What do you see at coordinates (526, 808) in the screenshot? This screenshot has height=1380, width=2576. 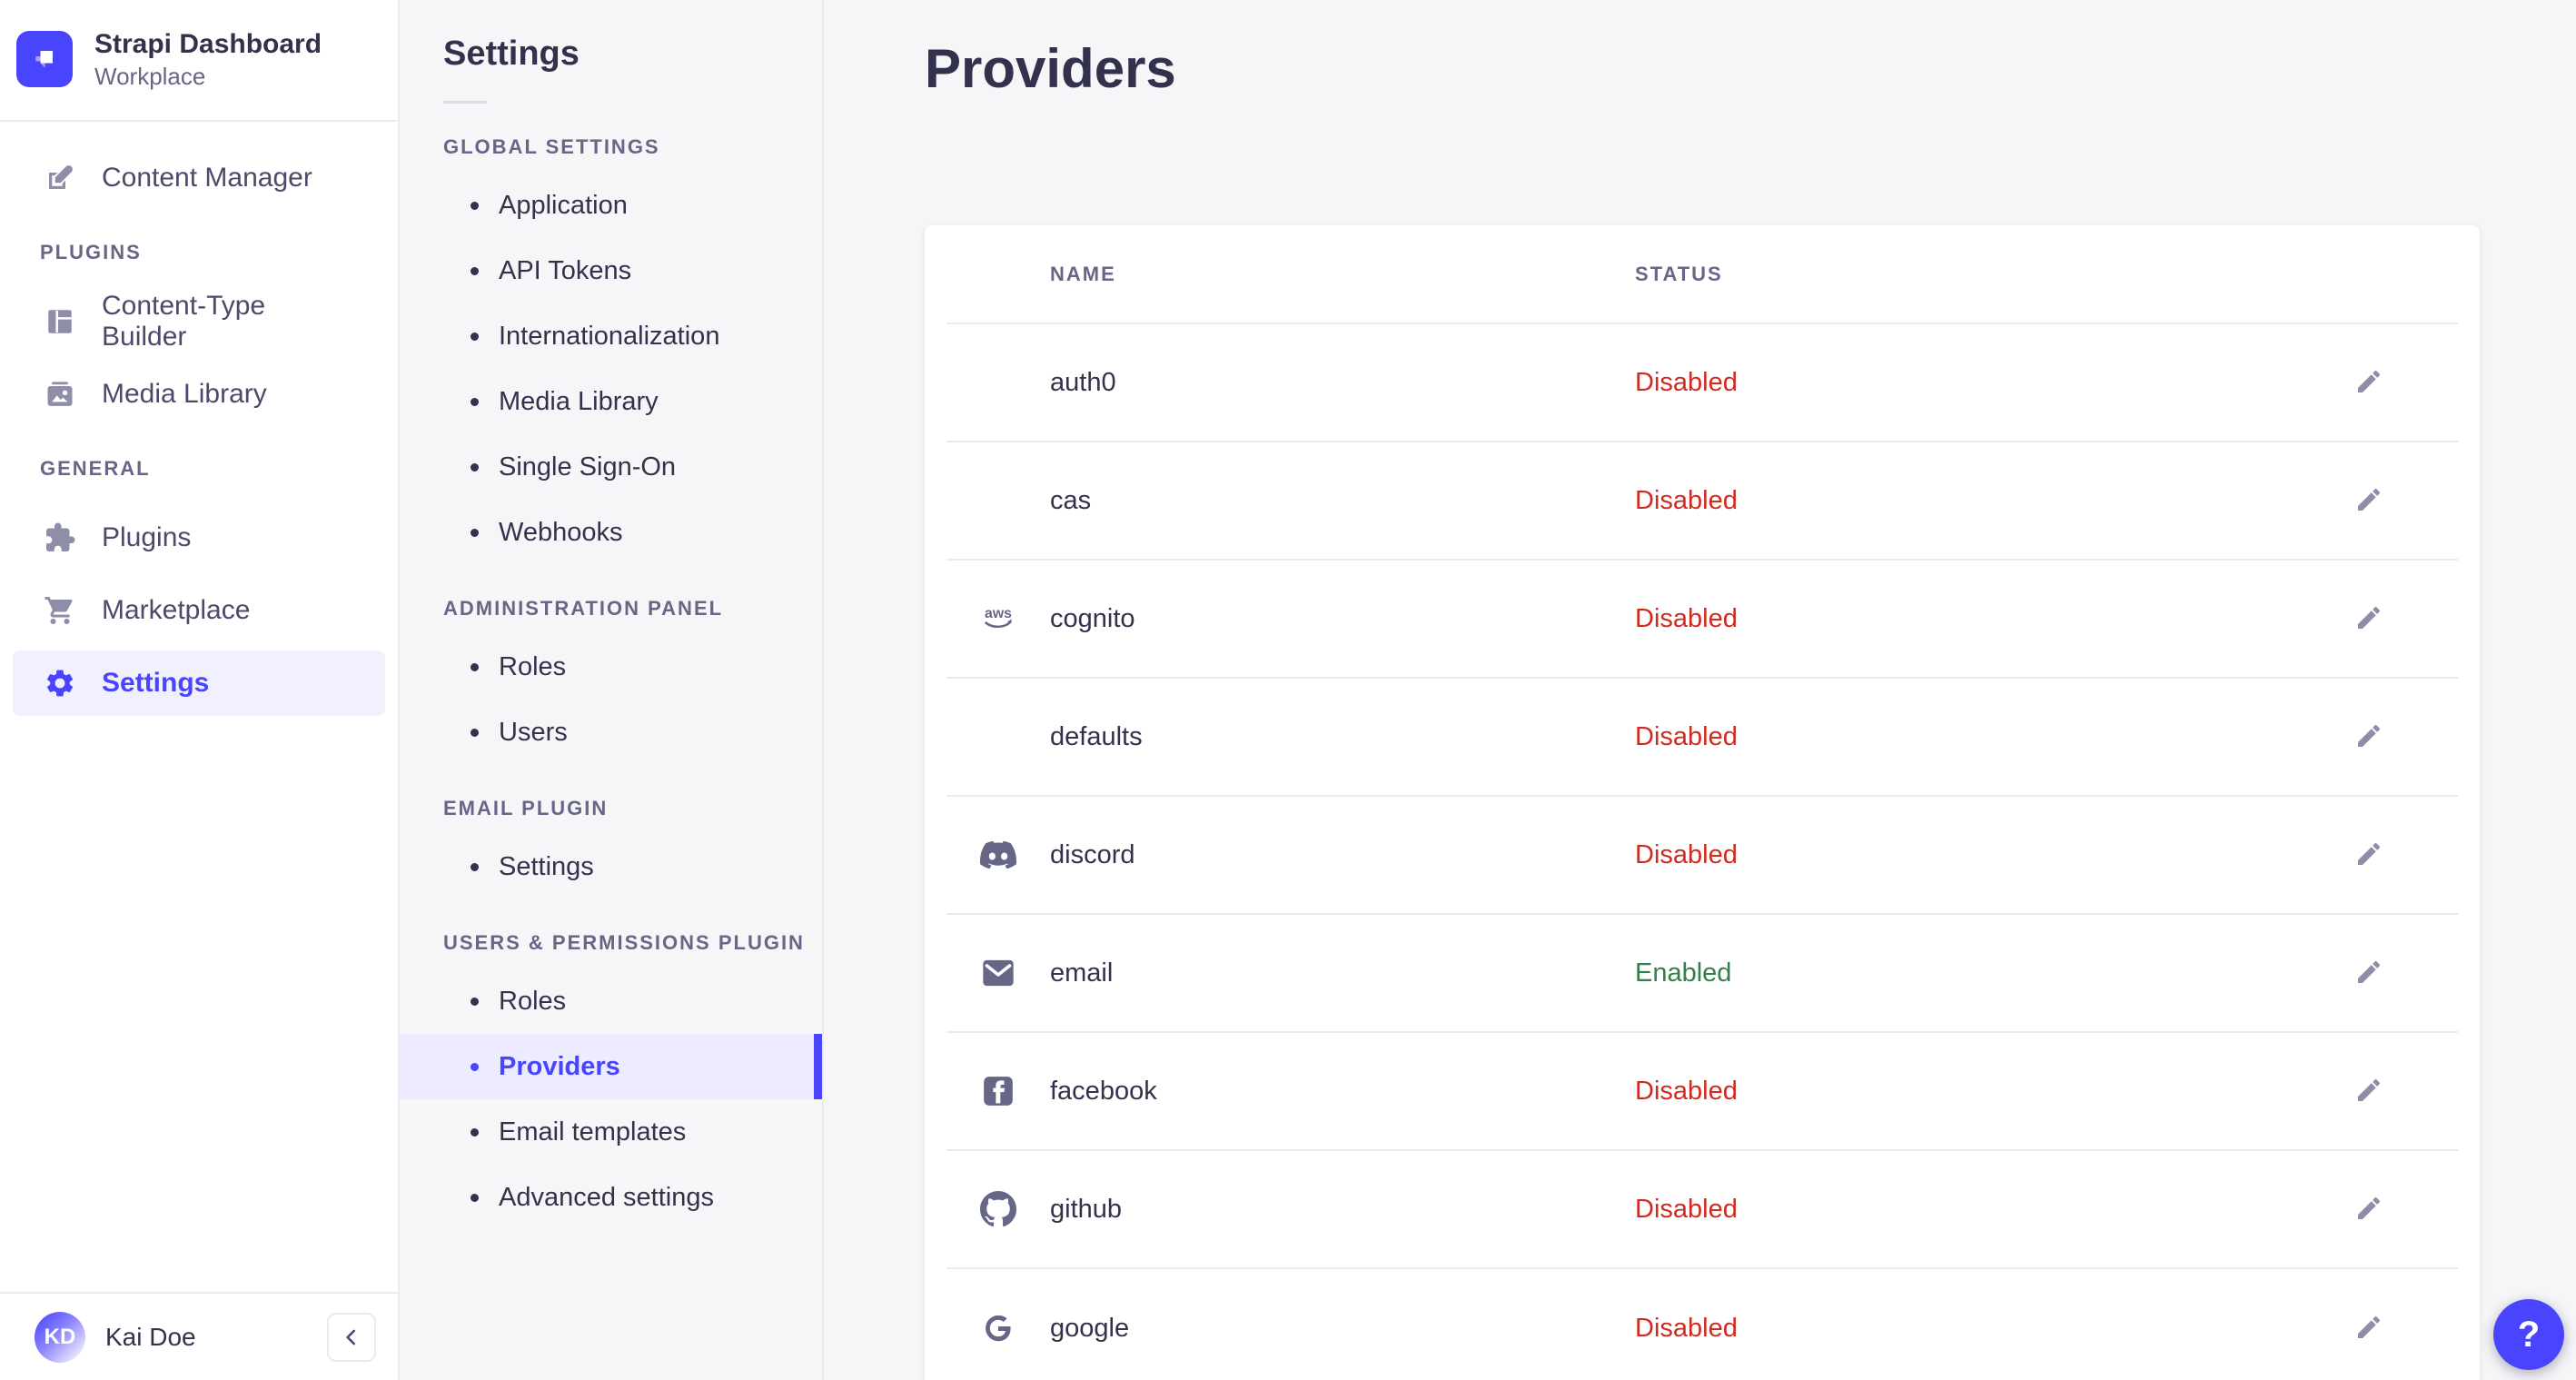 I see `subnav-group-email-plugin: EMAIL PLUGIN` at bounding box center [526, 808].